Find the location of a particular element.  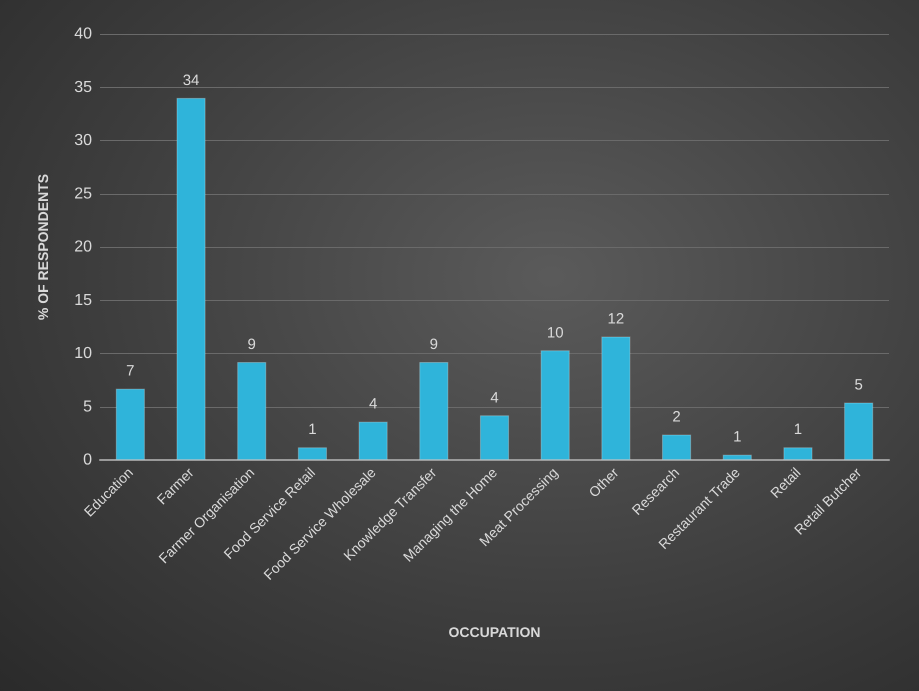

y-tick-label: 30 is located at coordinates (83, 140).